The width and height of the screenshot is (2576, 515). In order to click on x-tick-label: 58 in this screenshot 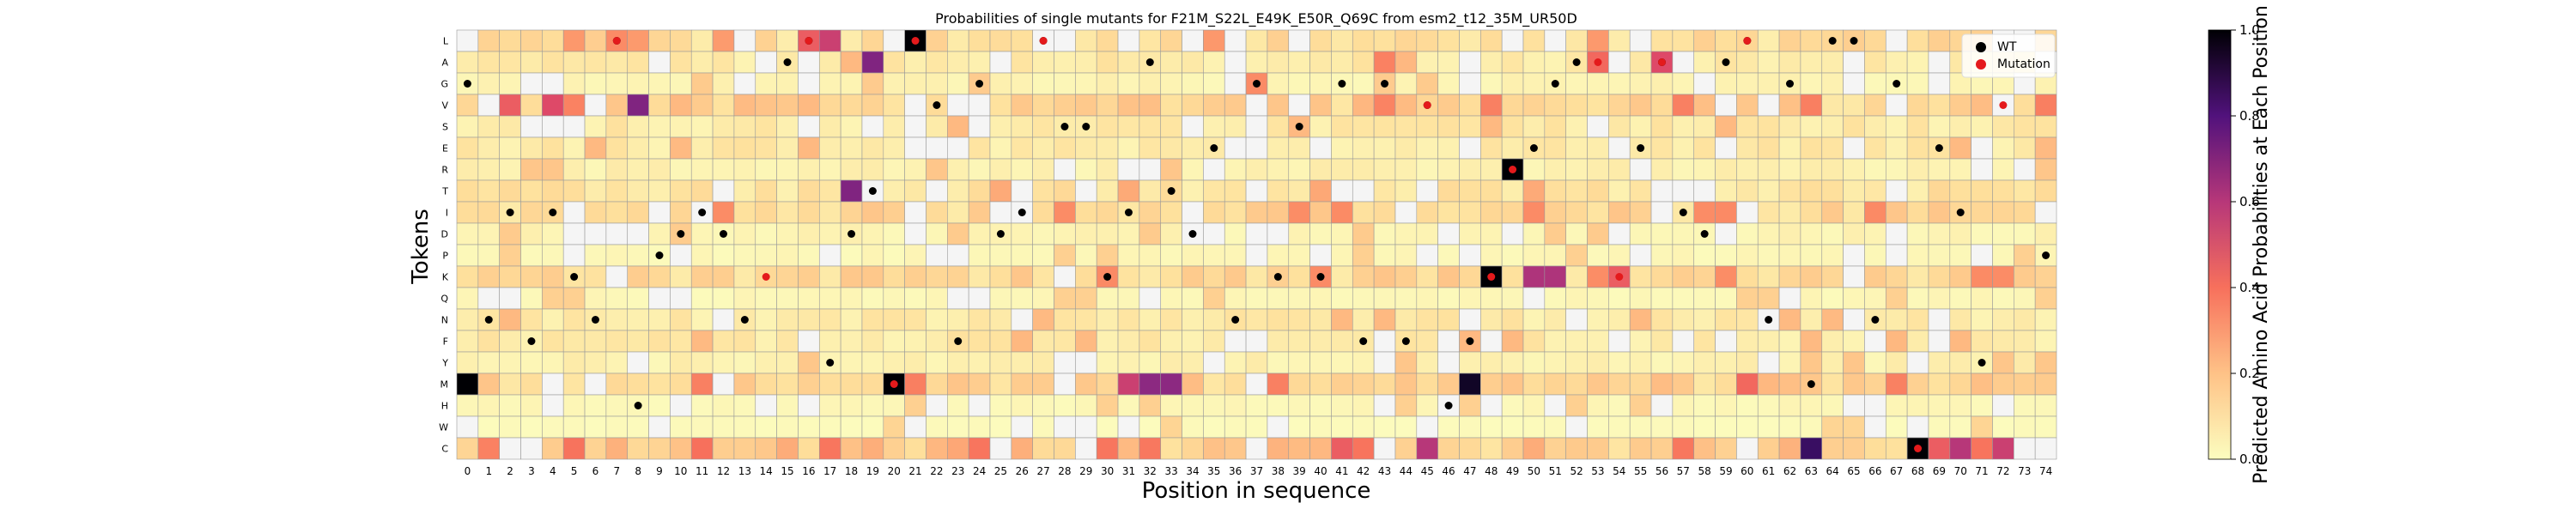, I will do `click(1704, 471)`.